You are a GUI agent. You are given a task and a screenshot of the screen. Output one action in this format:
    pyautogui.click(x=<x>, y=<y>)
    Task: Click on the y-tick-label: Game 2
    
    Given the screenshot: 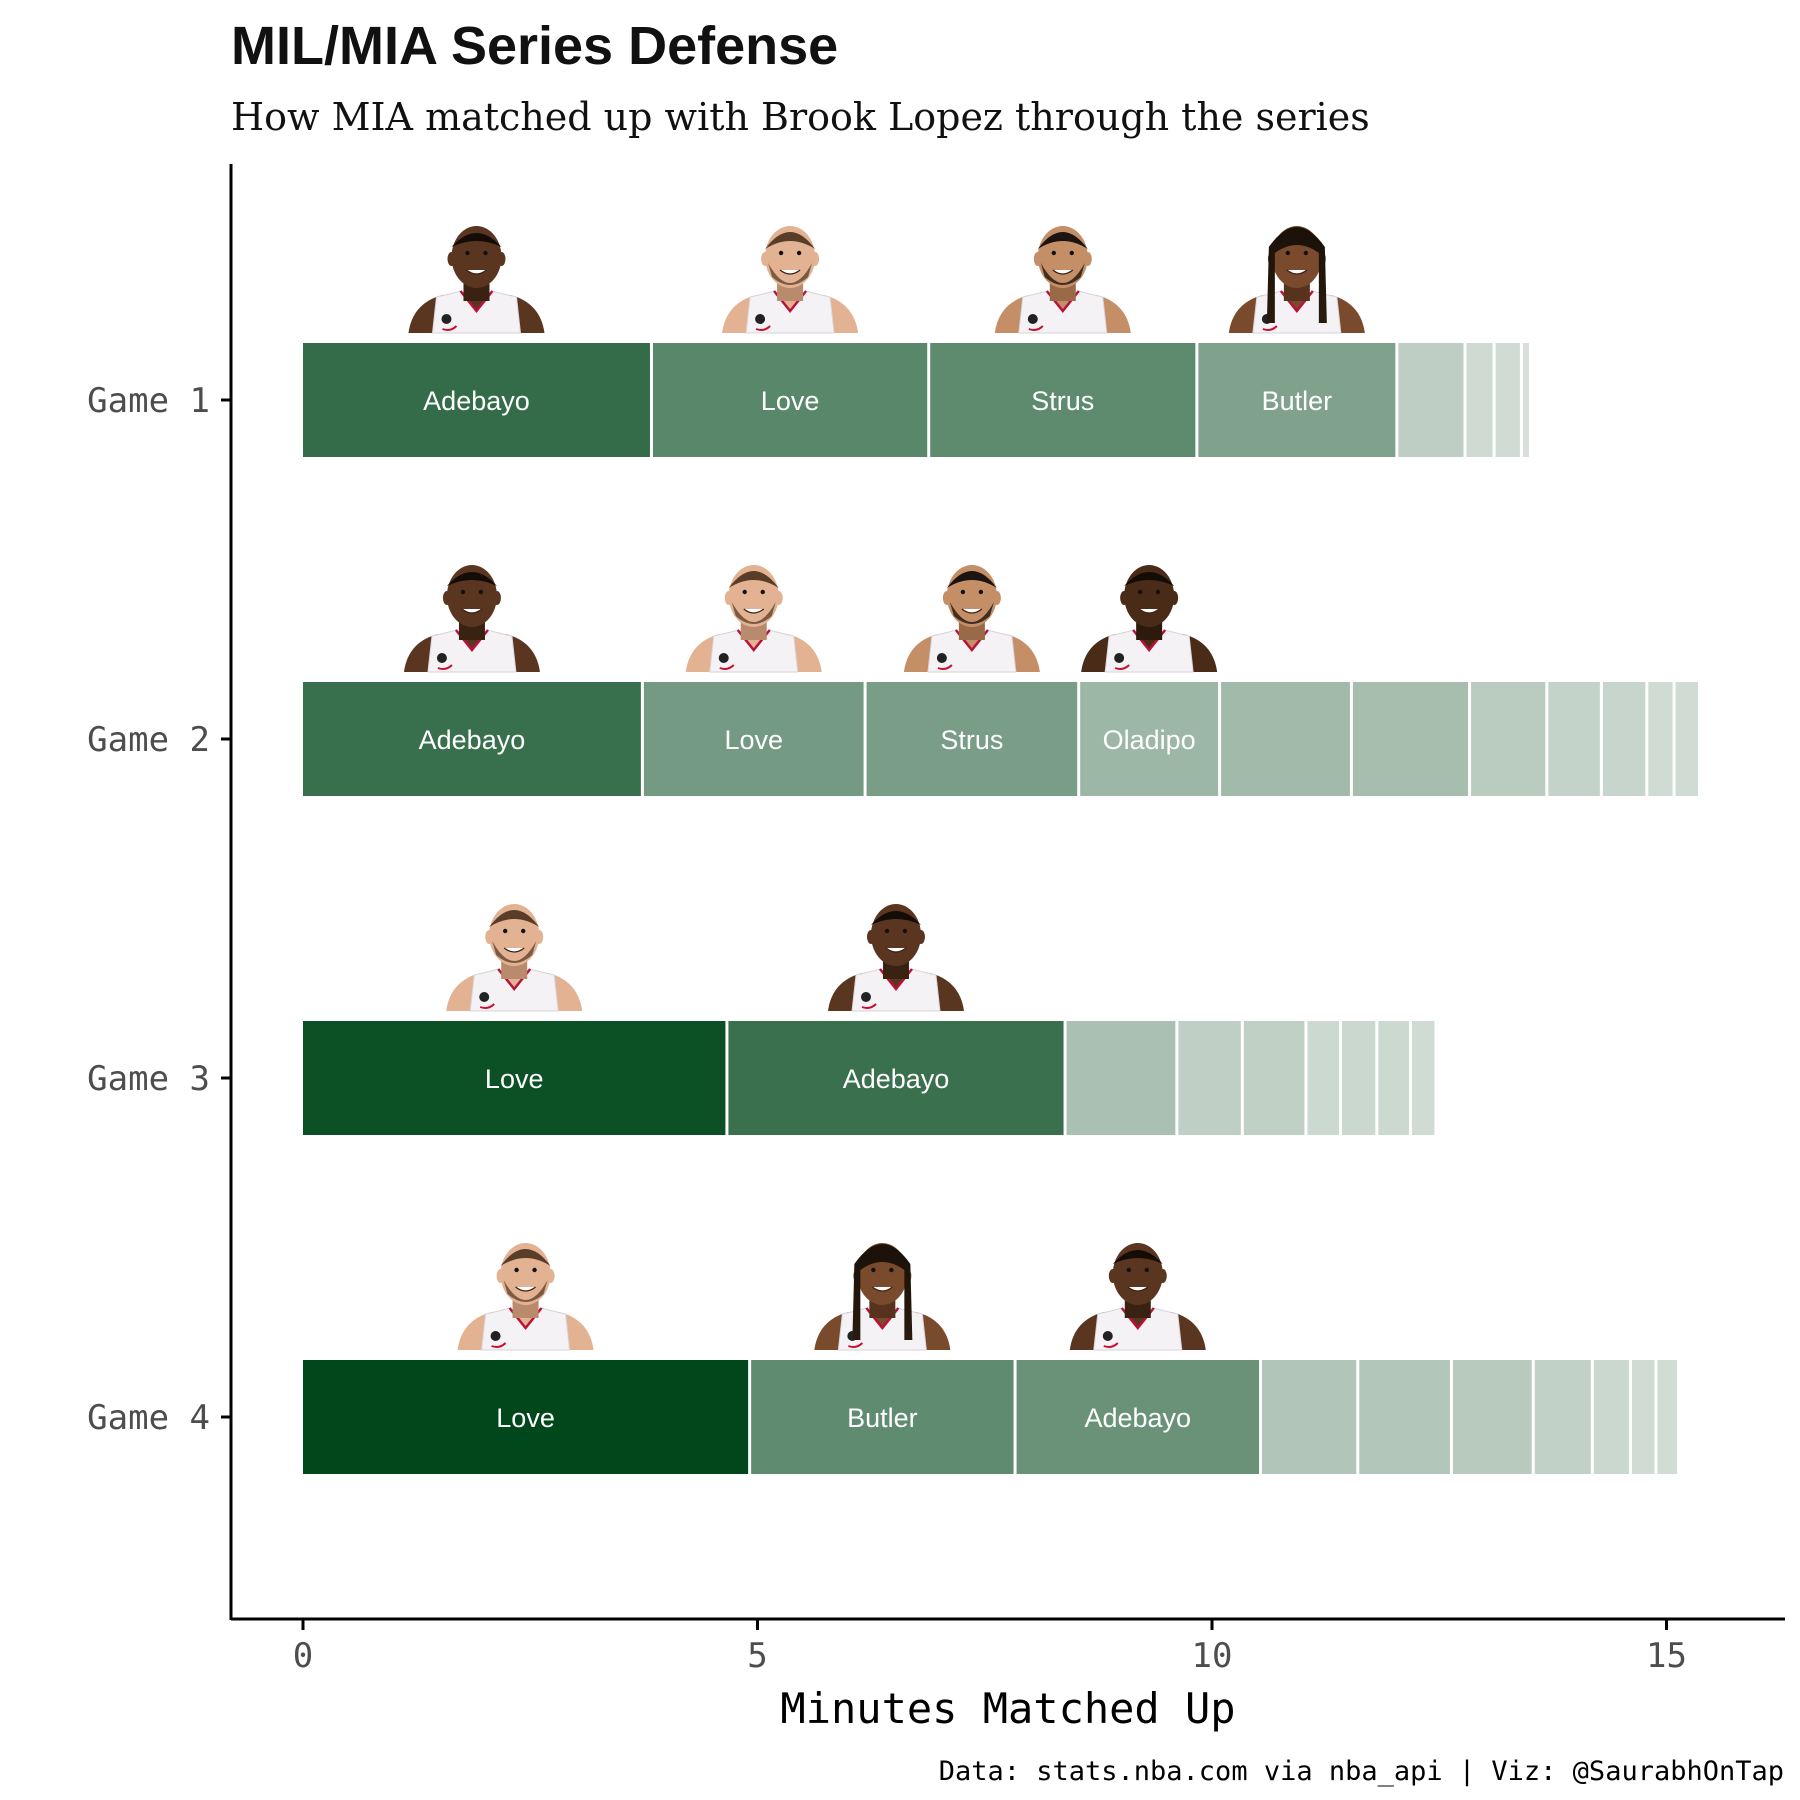 What is the action you would take?
    pyautogui.click(x=148, y=740)
    